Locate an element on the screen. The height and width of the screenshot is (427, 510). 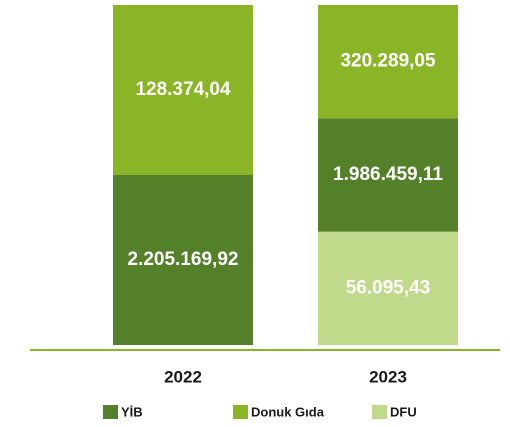
legend-label: Donuk Gıda is located at coordinates (288, 411).